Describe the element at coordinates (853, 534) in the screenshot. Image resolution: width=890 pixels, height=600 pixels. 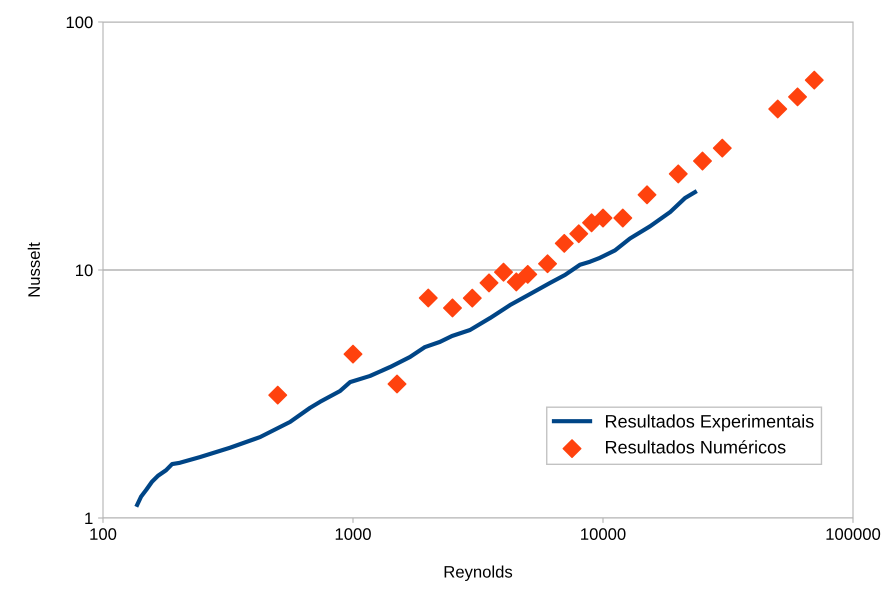
I see `x-tick-label: 100000` at that location.